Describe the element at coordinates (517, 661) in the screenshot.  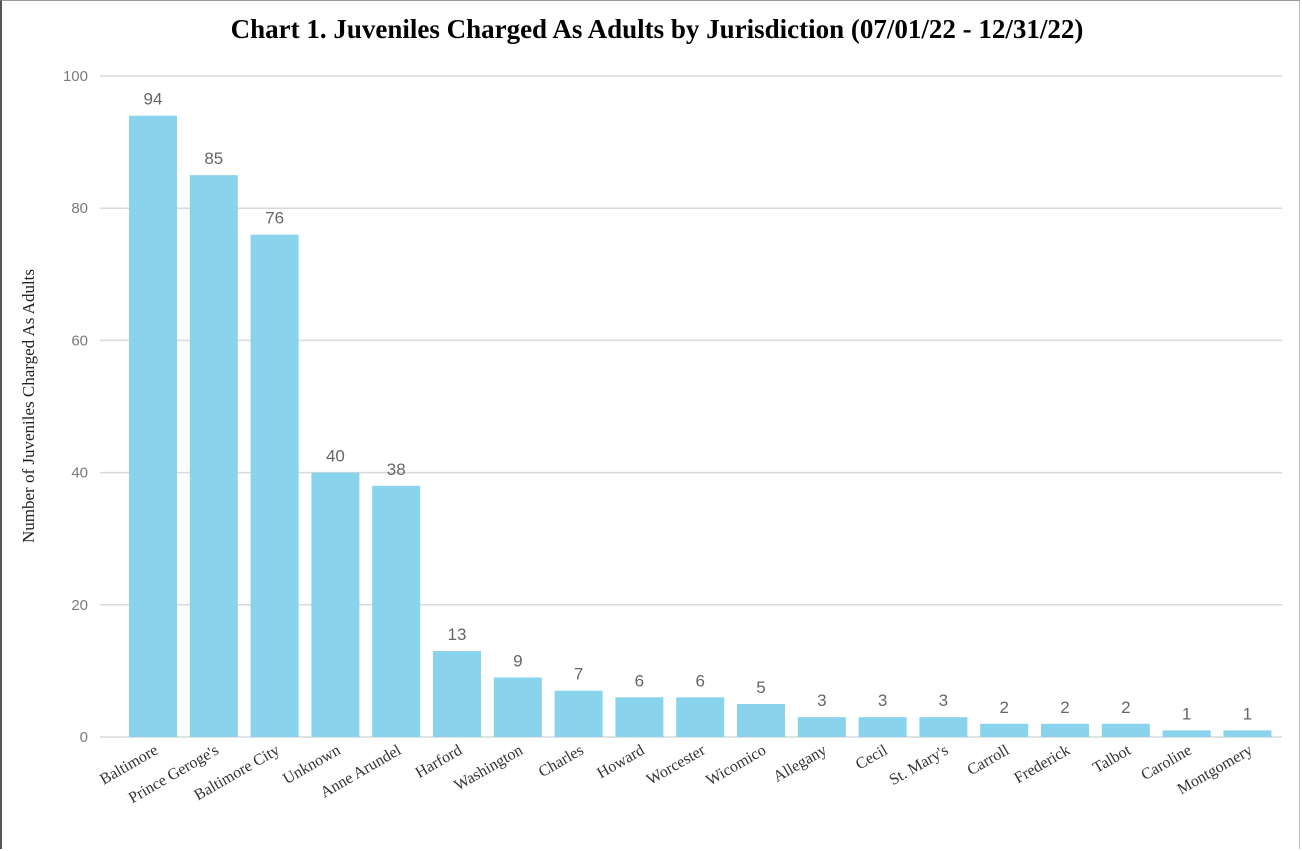
I see `data-label: 9` at that location.